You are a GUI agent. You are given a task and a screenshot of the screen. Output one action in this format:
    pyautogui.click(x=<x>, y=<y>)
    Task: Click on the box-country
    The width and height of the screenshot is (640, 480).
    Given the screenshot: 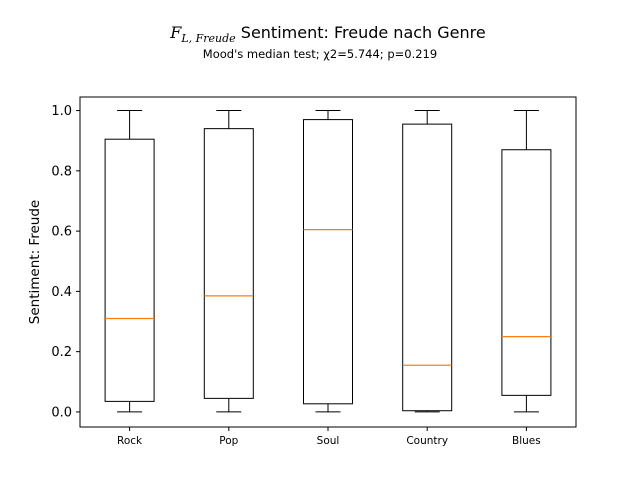 What is the action you would take?
    pyautogui.click(x=427, y=267)
    